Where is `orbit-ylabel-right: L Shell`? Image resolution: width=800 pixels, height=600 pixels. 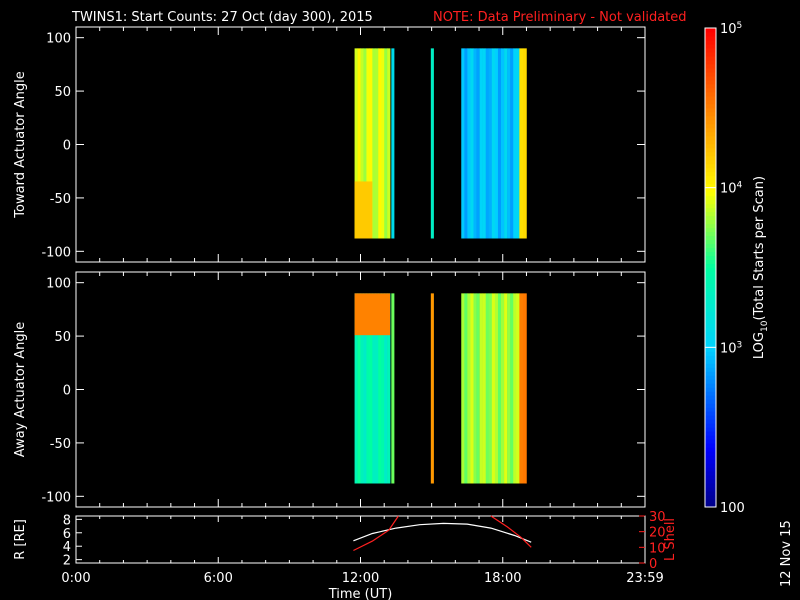 orbit-ylabel-right: L Shell is located at coordinates (670, 539).